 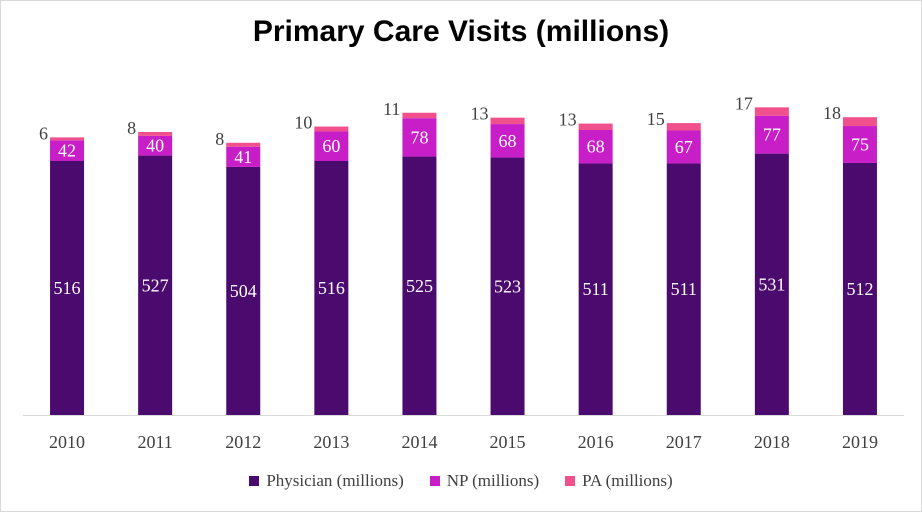 I want to click on data-label-physician-2017: 511, so click(x=684, y=289).